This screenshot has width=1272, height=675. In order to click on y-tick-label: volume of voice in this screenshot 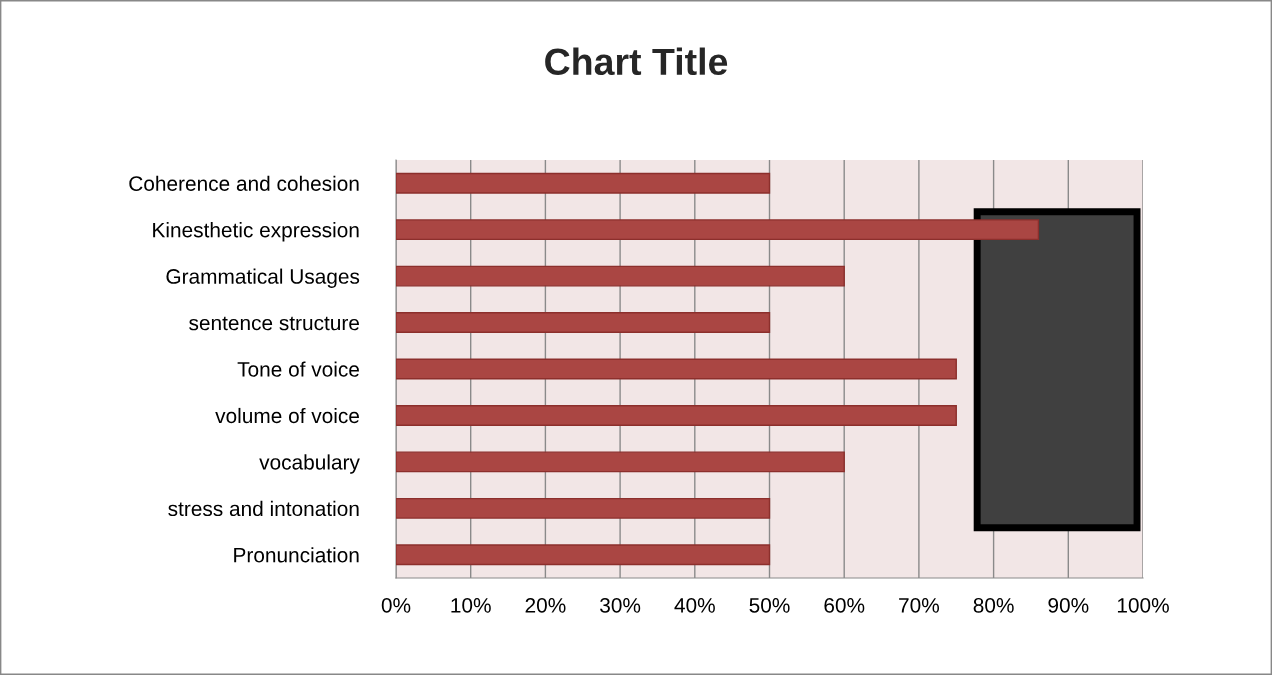, I will do `click(287, 415)`.